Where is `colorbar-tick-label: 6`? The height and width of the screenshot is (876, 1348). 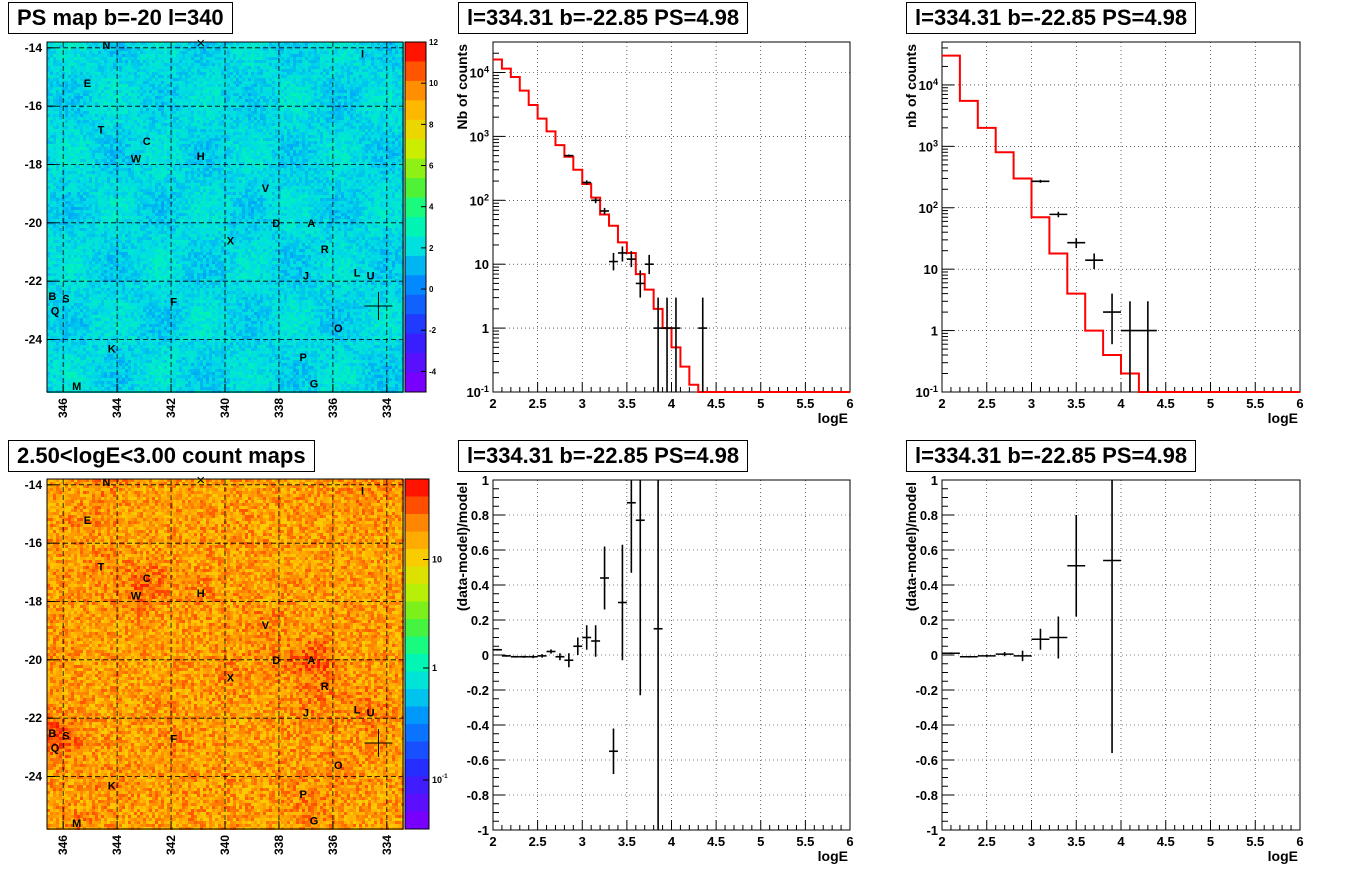
colorbar-tick-label: 6 is located at coordinates (431, 166).